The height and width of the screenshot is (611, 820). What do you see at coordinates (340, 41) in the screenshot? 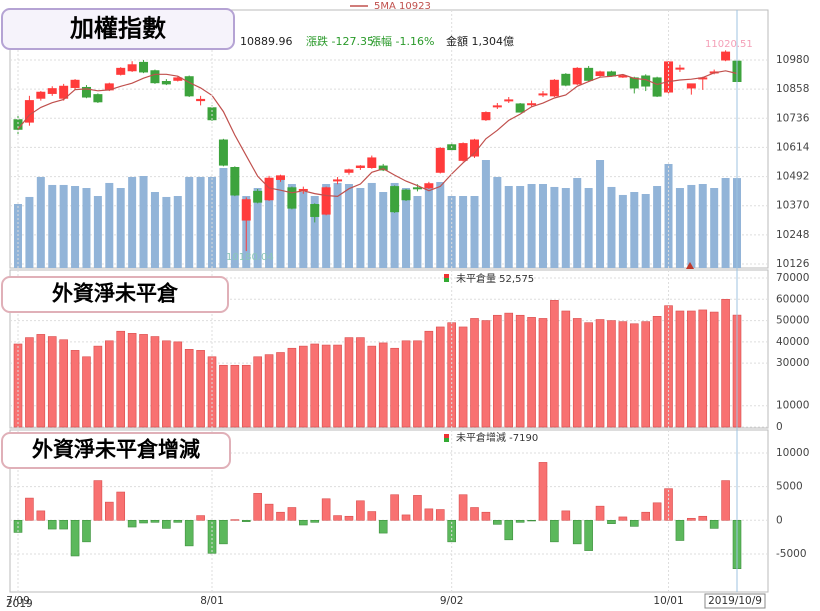
I see `change-info: 漲跌 -127.35` at bounding box center [340, 41].